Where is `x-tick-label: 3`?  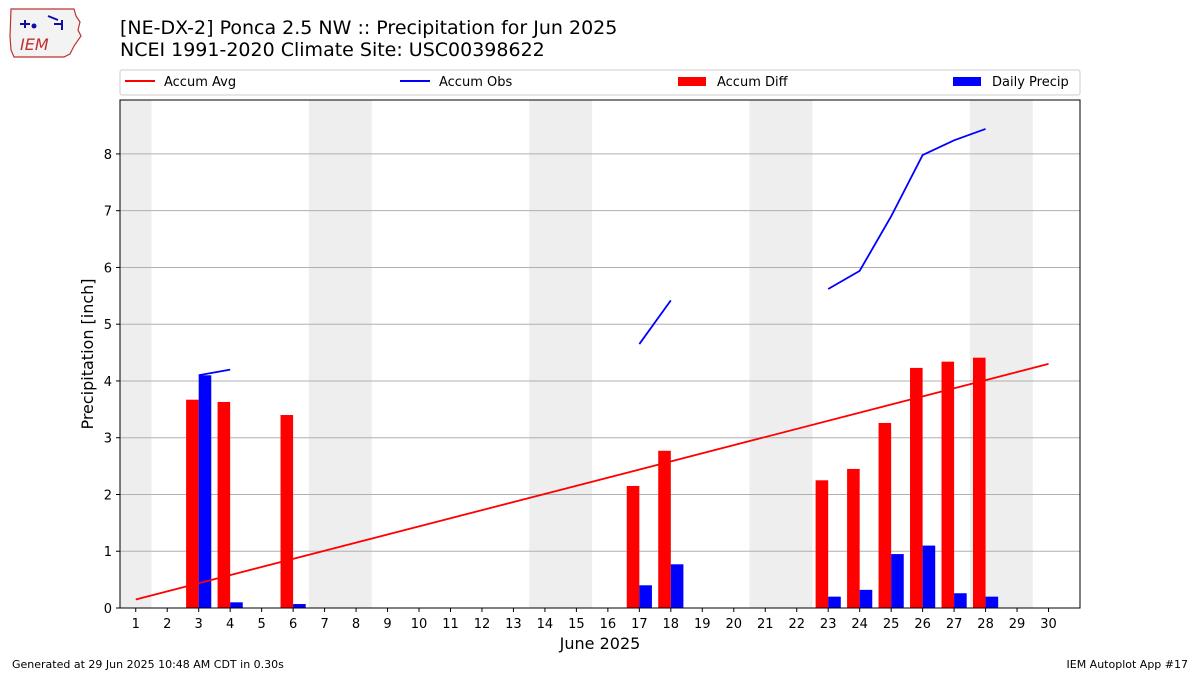
x-tick-label: 3 is located at coordinates (199, 624).